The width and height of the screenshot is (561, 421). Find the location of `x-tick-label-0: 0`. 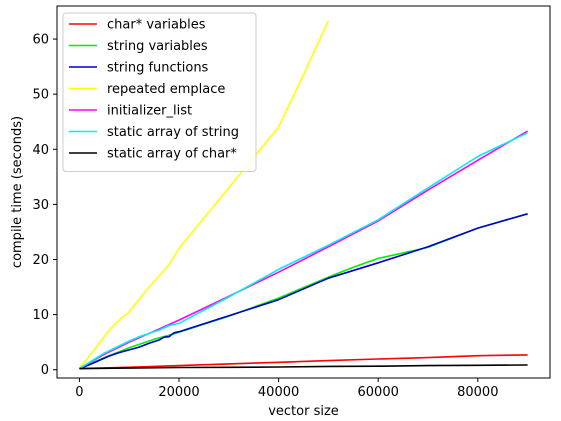

x-tick-label-0: 0 is located at coordinates (79, 392).